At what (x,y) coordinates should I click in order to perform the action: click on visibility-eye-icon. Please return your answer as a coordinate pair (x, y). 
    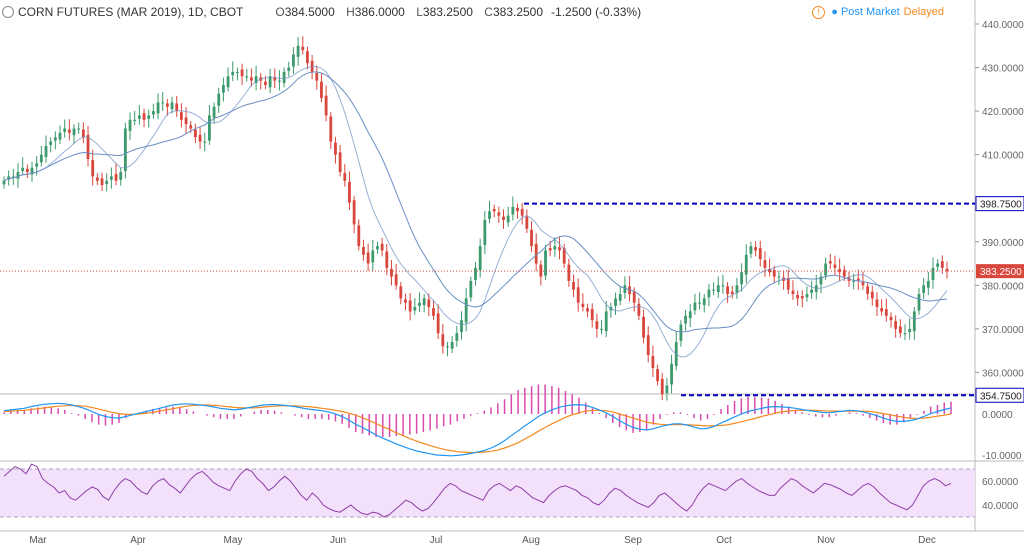
    Looking at the image, I should click on (8, 12).